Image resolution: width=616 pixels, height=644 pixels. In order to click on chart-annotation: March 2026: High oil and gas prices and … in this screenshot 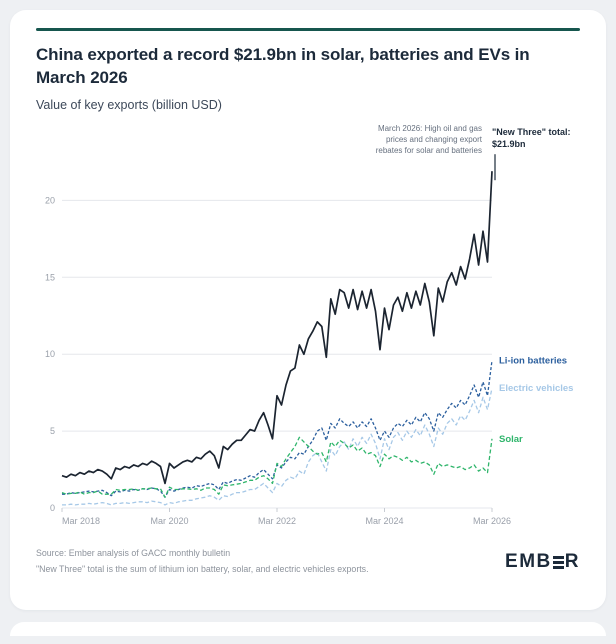, I will do `click(377, 140)`.